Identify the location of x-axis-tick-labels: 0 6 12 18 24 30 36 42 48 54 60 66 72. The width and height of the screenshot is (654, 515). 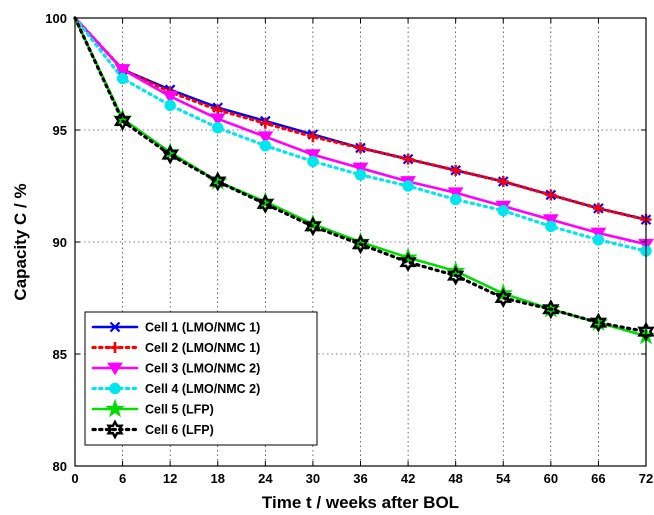
(362, 478).